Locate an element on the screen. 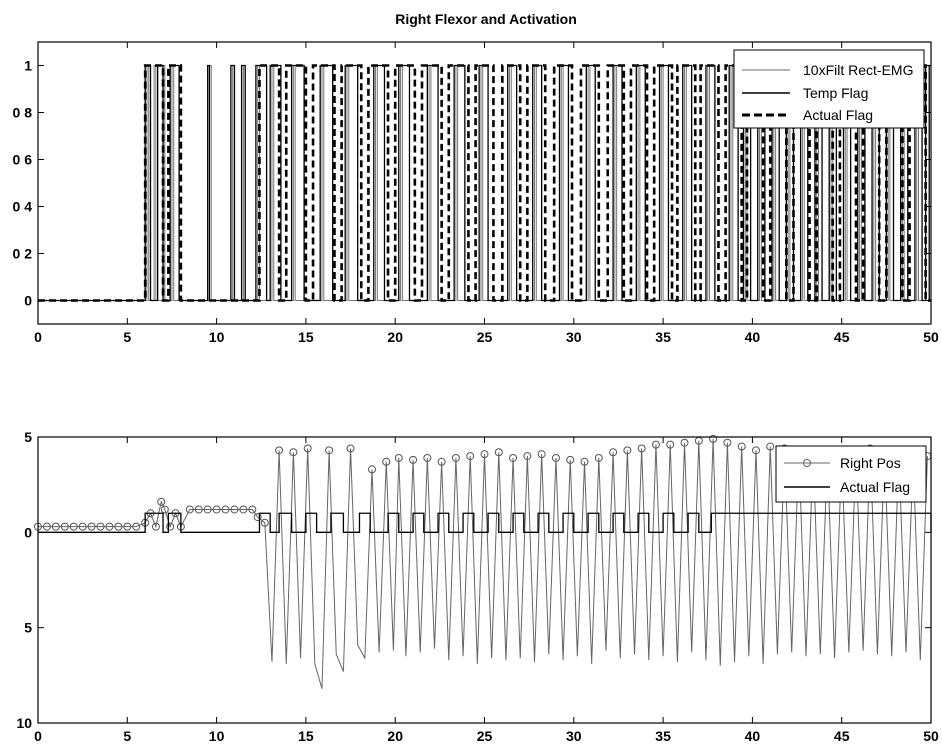 The image size is (942, 745). y-tick-label: 0 8 is located at coordinates (23, 113).